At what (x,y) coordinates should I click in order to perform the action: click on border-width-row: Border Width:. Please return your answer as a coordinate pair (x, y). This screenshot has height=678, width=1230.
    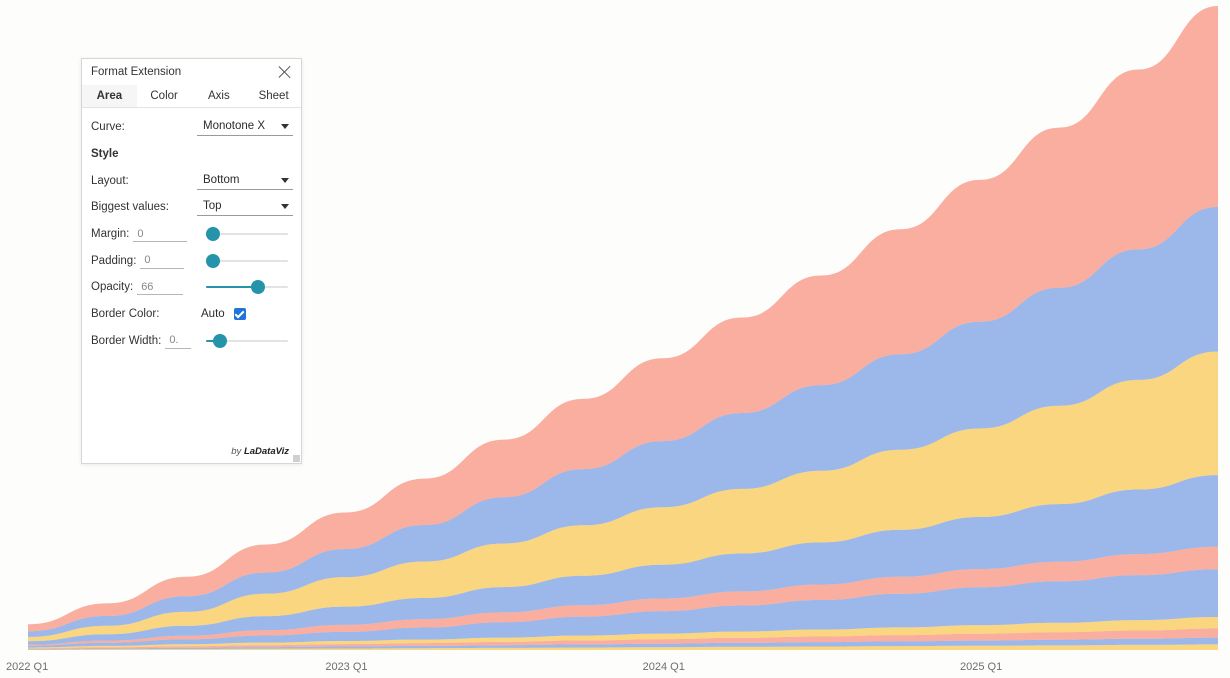
    Looking at the image, I should click on (191, 341).